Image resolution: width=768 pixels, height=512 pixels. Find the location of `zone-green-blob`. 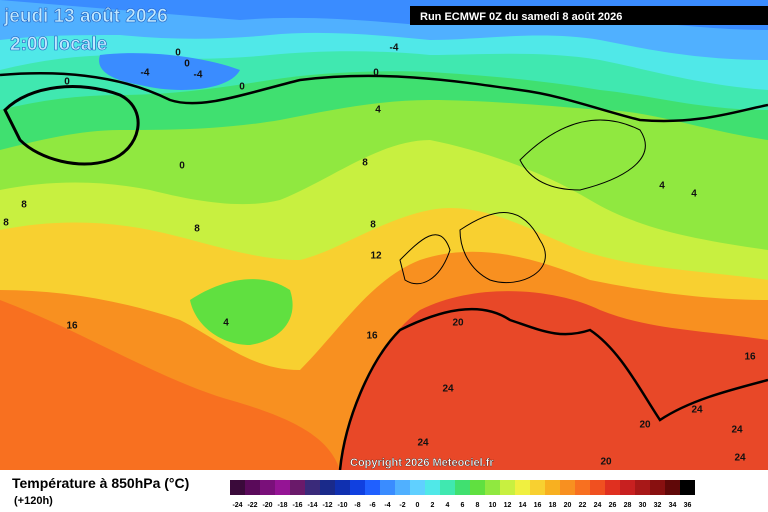

zone-green-blob is located at coordinates (241, 312).